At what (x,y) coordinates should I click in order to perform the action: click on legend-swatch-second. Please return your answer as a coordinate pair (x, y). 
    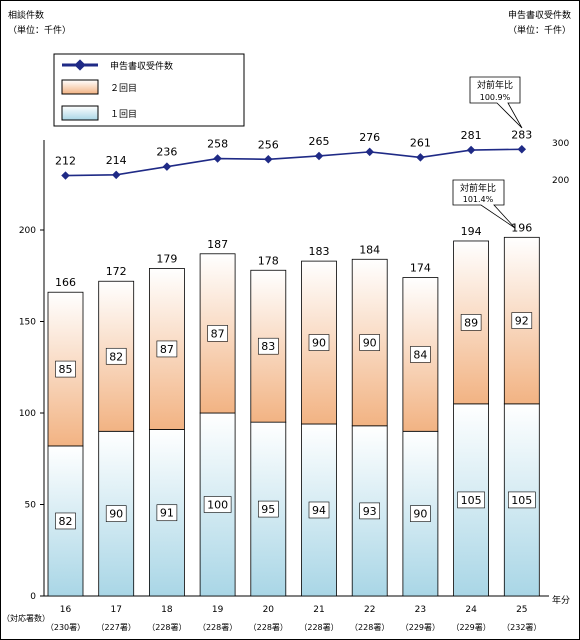
    Looking at the image, I should click on (80, 87).